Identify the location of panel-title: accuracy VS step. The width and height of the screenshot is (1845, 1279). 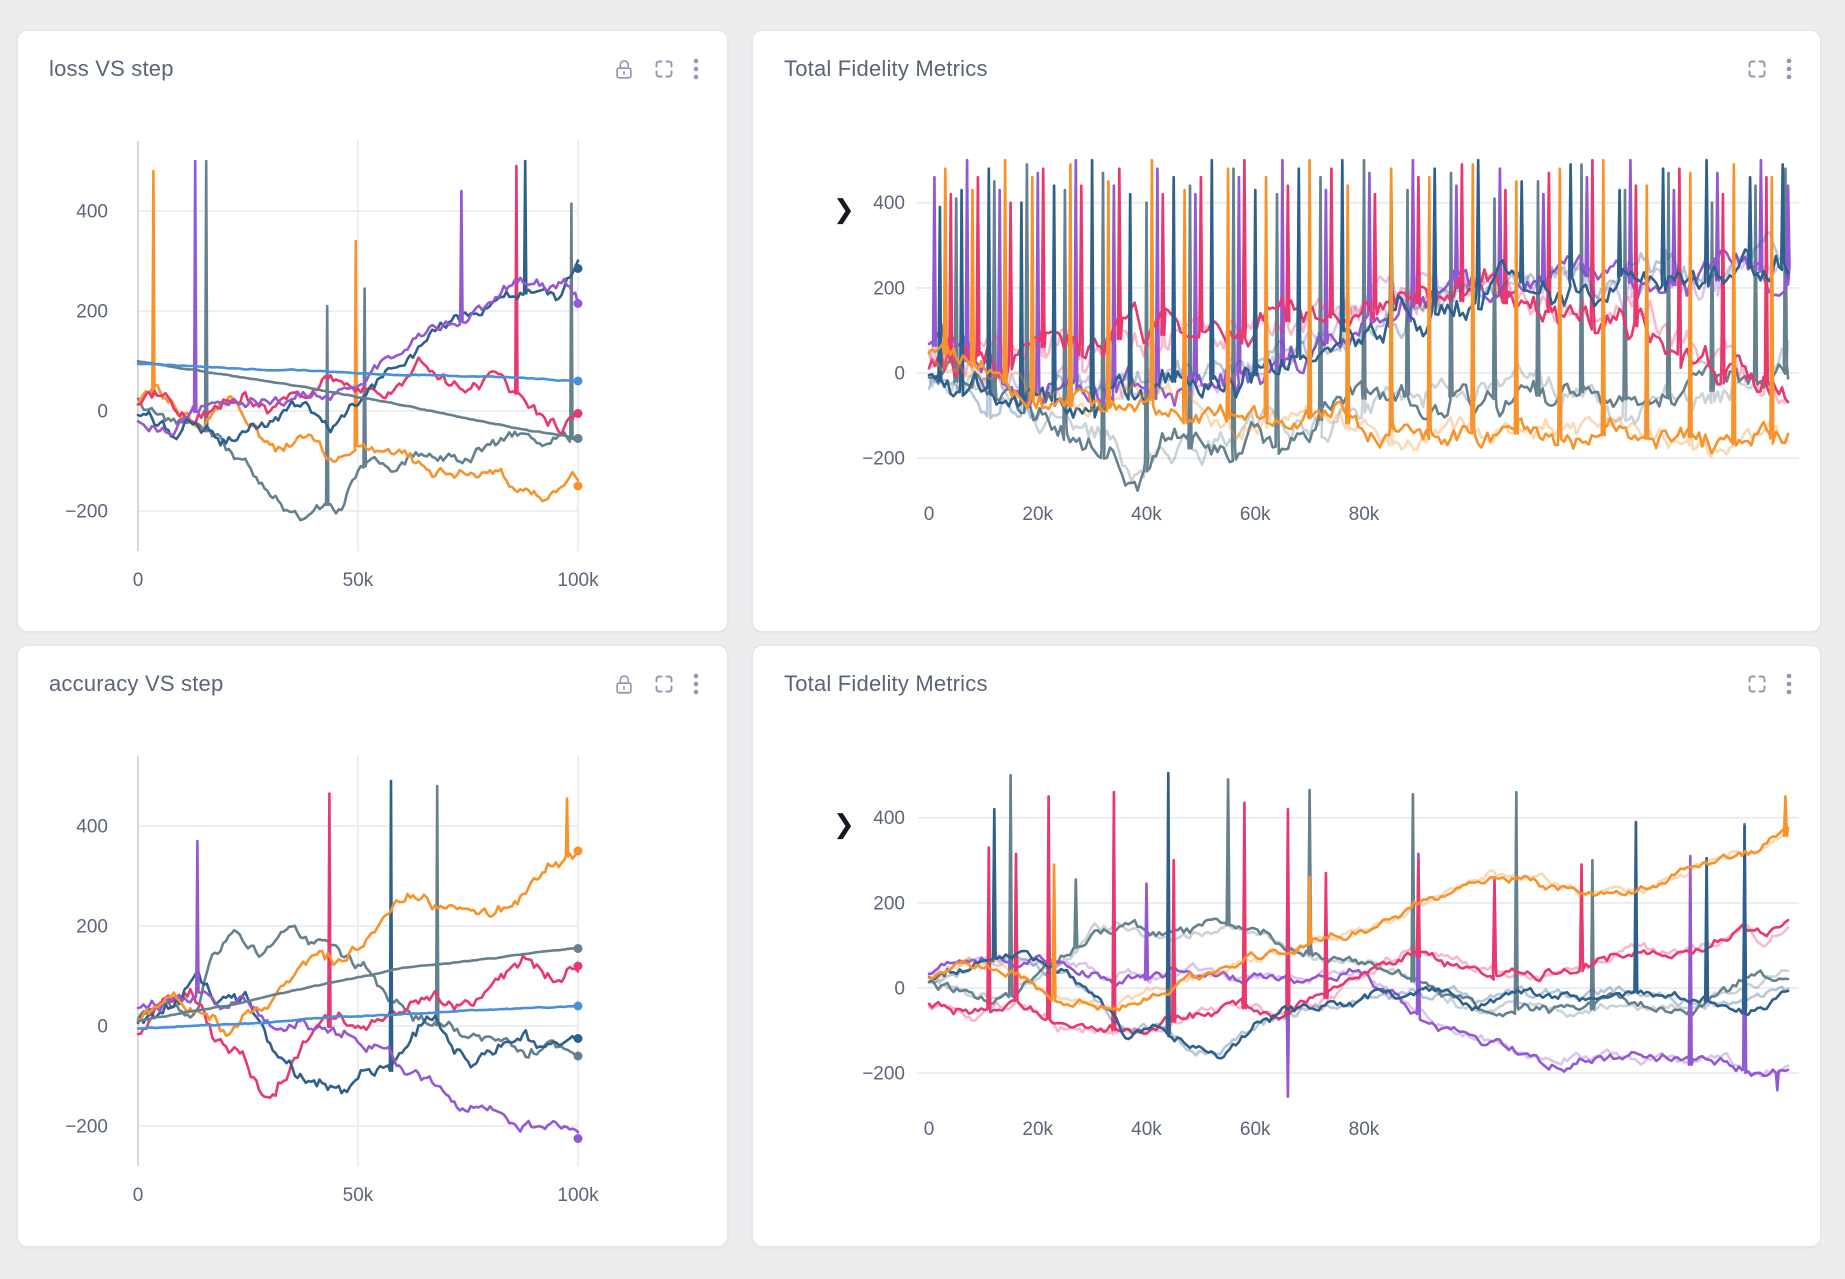
(136, 683).